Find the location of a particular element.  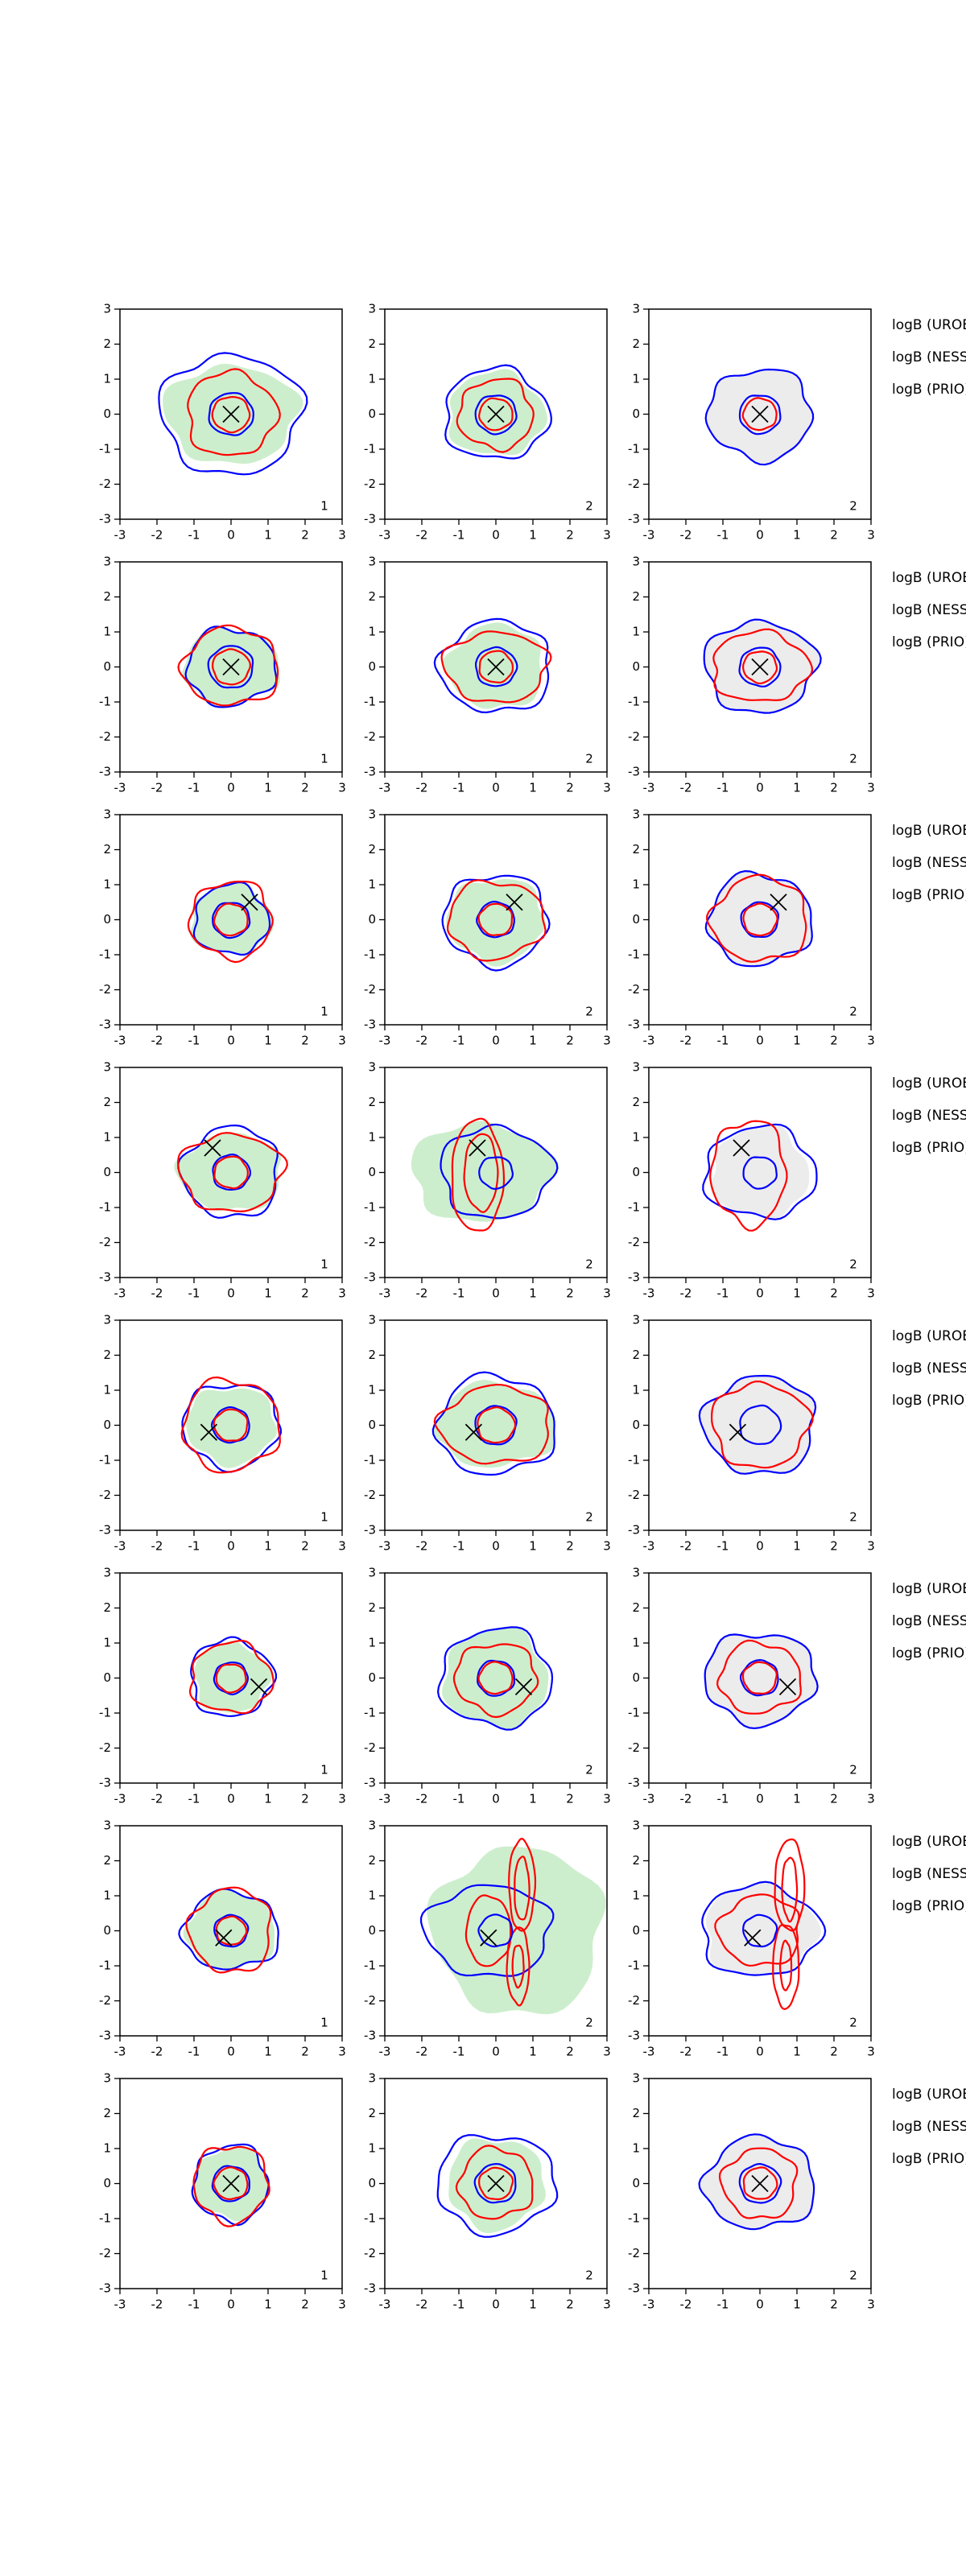

annotation: logB (UROB) = is located at coordinates (929, 831).